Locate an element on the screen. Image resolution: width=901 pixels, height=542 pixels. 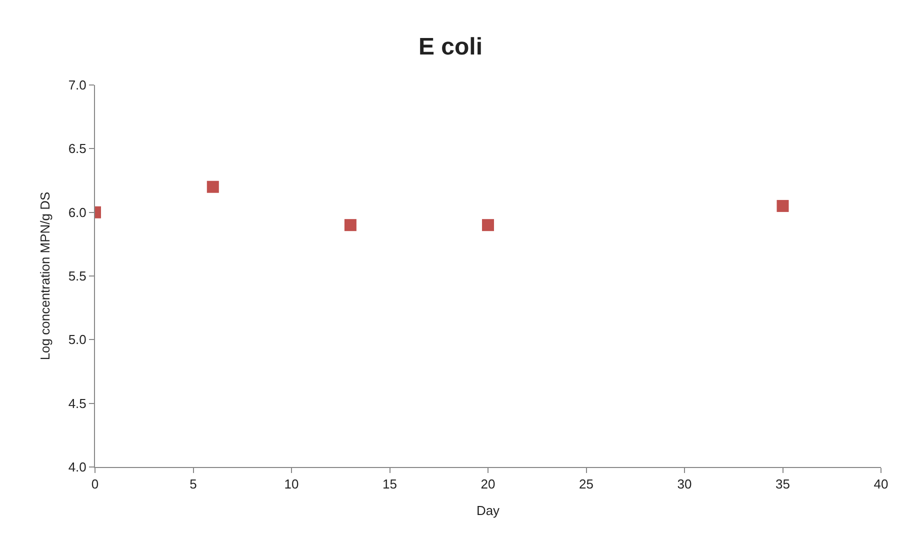
y-tick-label: 4.0 is located at coordinates (77, 467).